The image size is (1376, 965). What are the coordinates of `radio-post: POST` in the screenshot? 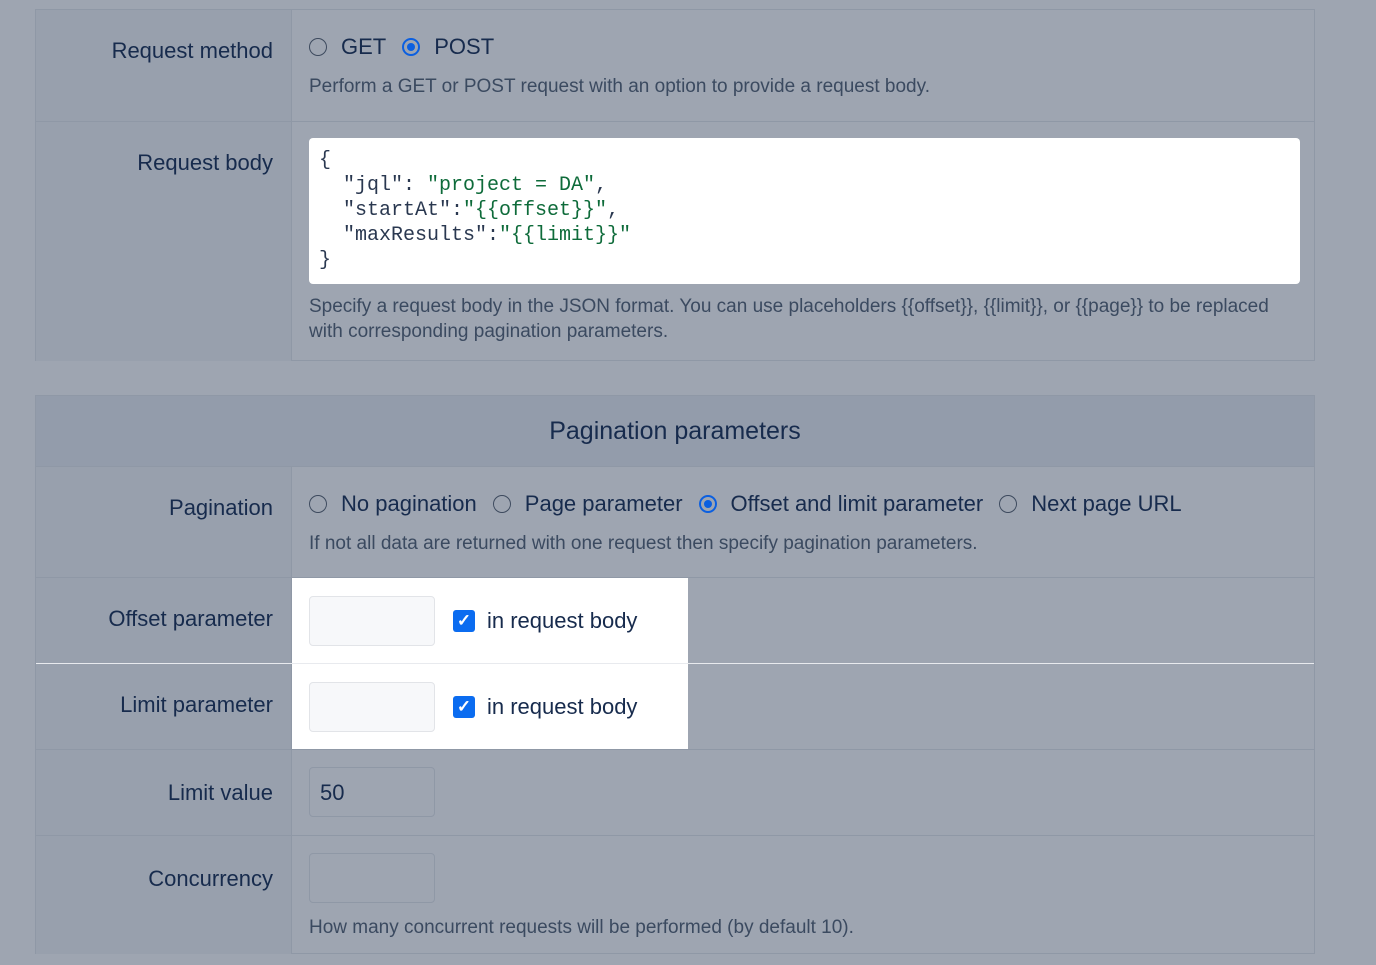 It's located at (448, 47).